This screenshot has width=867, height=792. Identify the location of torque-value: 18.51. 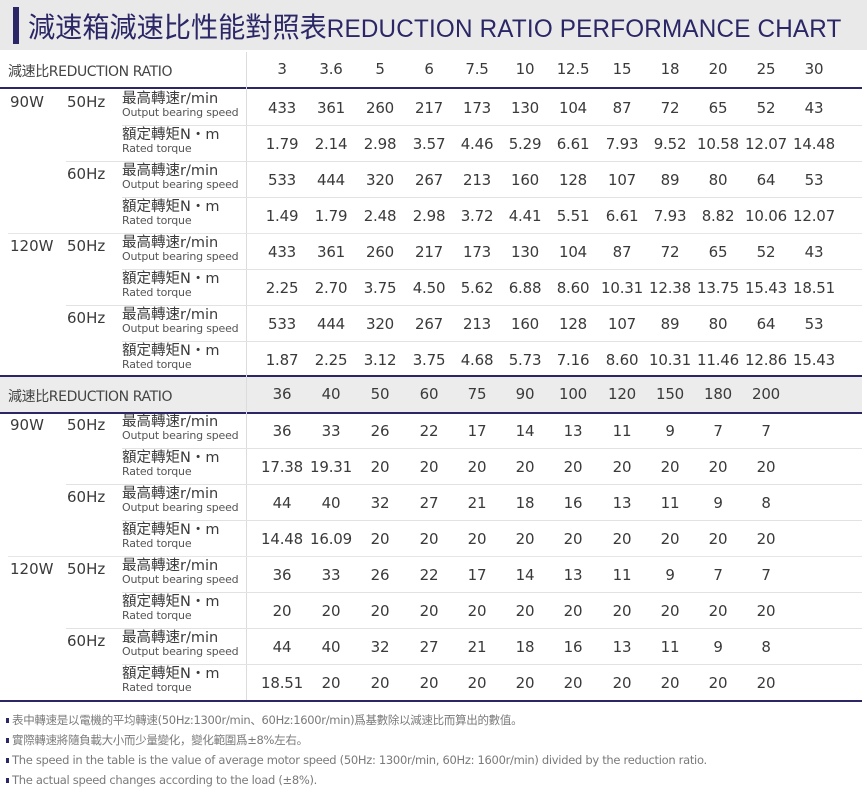
(814, 288).